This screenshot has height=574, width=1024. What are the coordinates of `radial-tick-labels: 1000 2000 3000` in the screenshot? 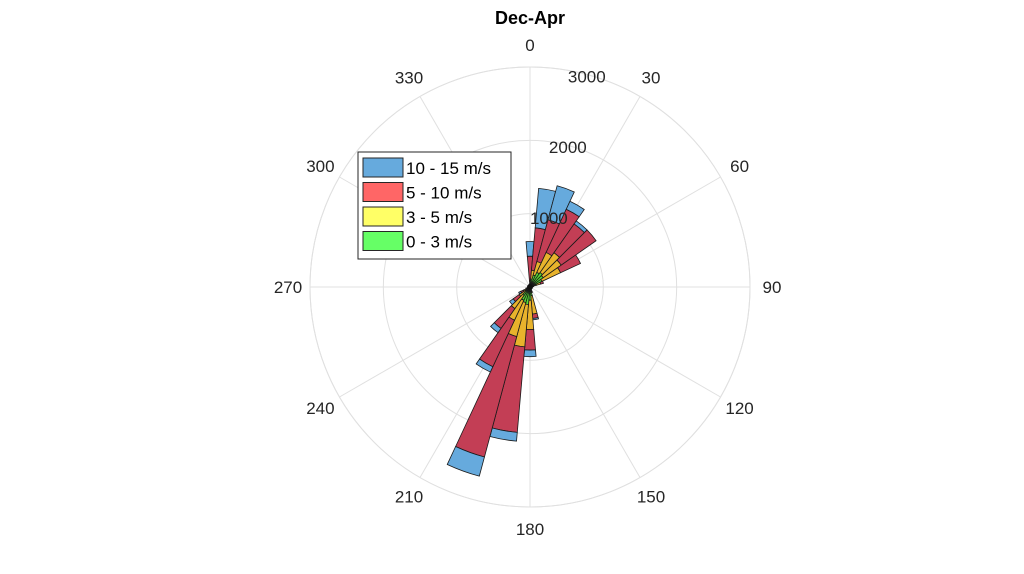 It's located at (568, 147).